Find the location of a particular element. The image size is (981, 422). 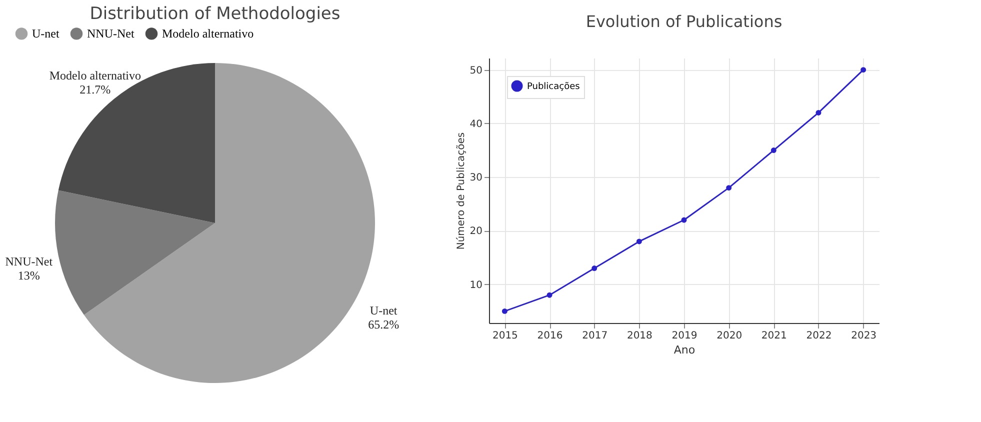

y-tick-label: 50 is located at coordinates (476, 70).